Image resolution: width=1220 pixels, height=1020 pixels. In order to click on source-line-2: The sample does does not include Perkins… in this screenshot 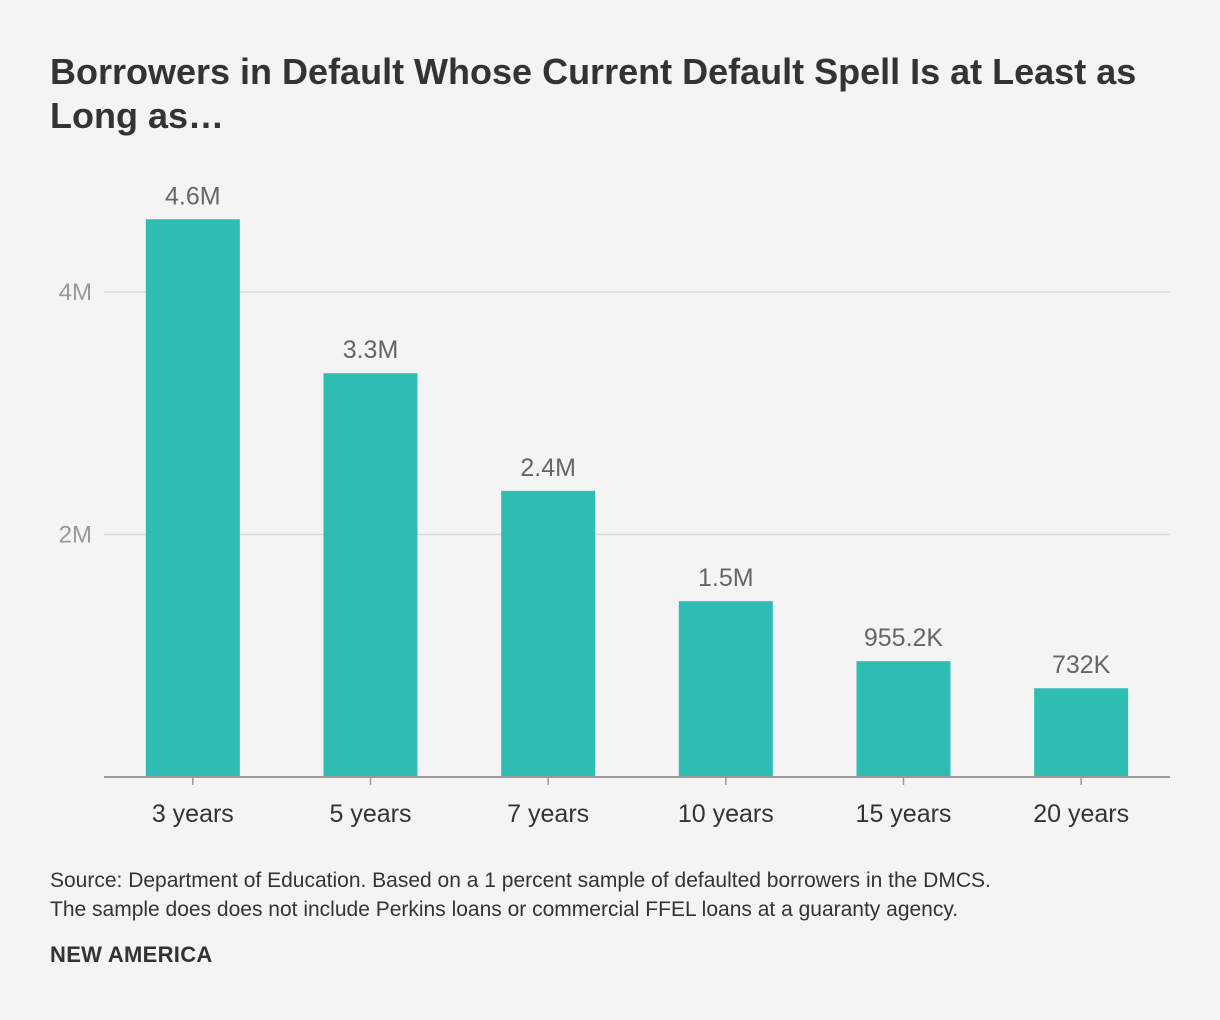, I will do `click(504, 909)`.